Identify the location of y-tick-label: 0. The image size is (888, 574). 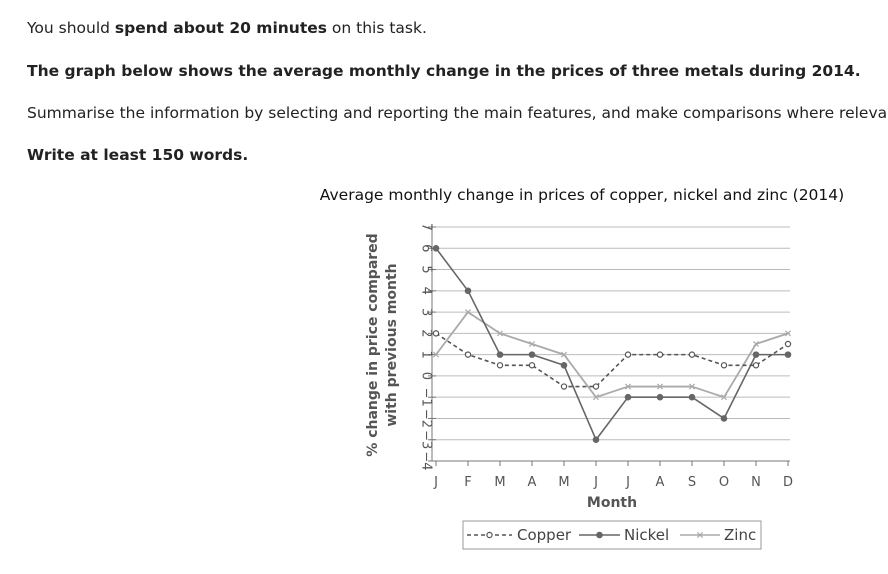
(426, 376).